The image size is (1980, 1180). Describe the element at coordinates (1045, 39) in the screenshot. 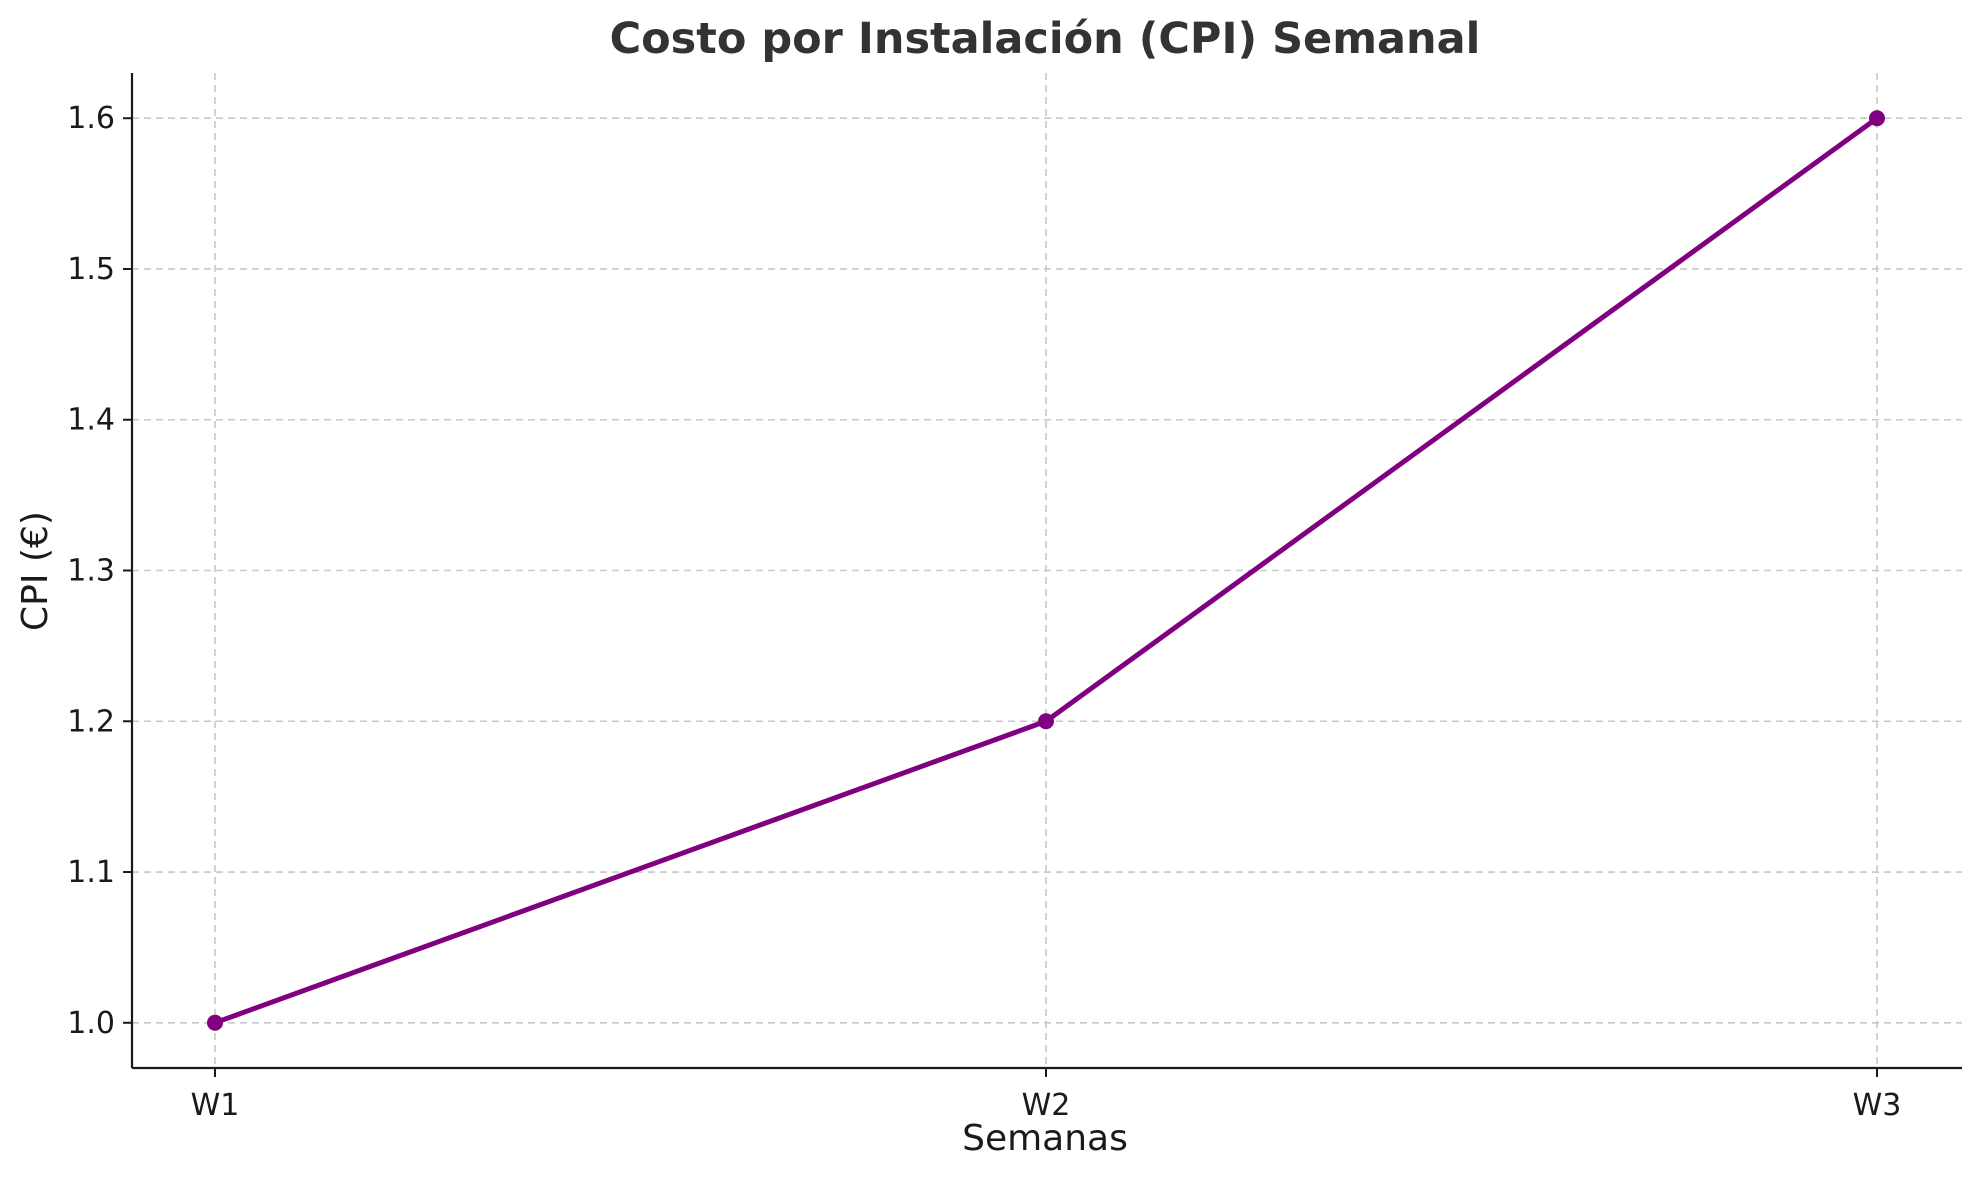

I see `chart-title: Costo por Instalación (CPI) Semanal` at that location.